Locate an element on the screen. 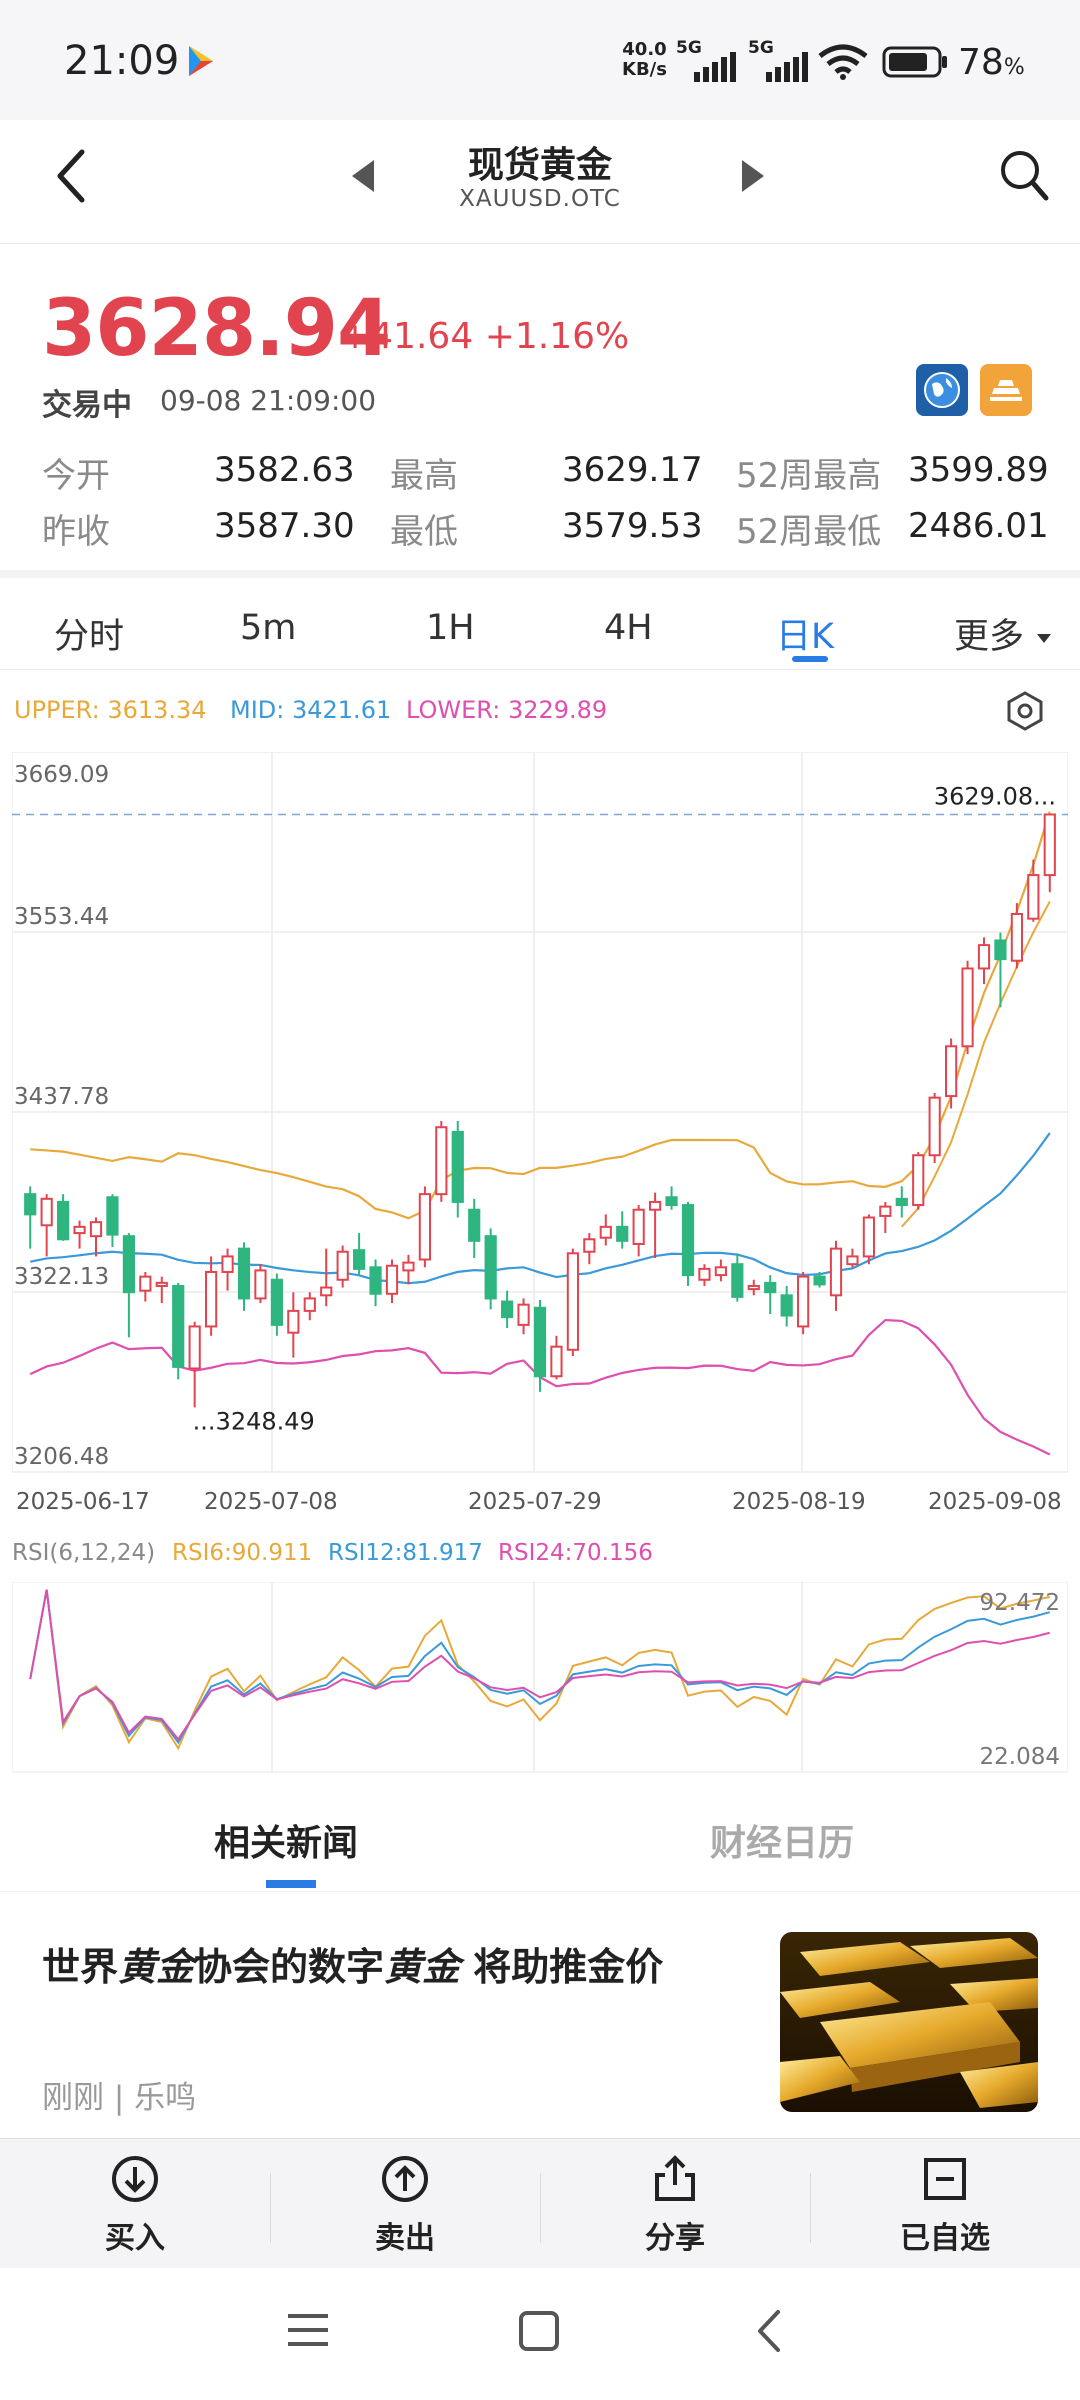 Image resolution: width=1080 pixels, height=2400 pixels. sell-label: 卖出 is located at coordinates (405, 2238).